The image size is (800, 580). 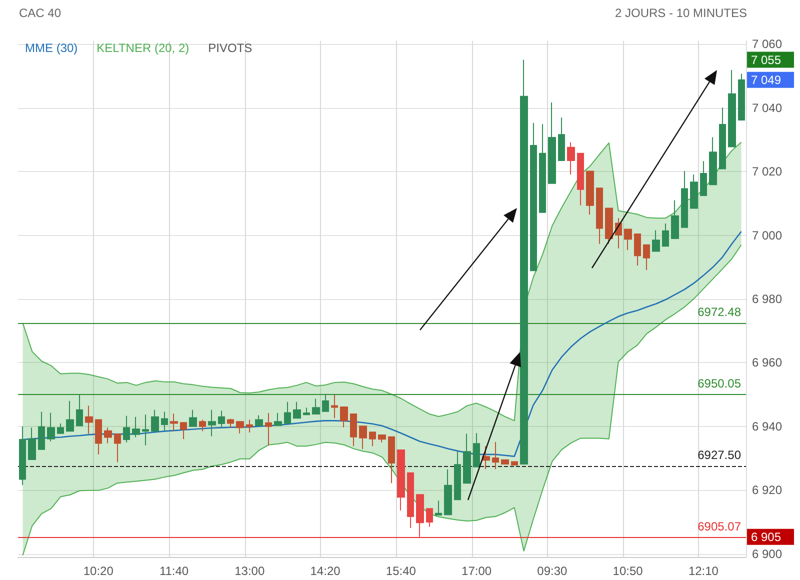 I want to click on y-tick-label: 7 020, so click(x=767, y=171).